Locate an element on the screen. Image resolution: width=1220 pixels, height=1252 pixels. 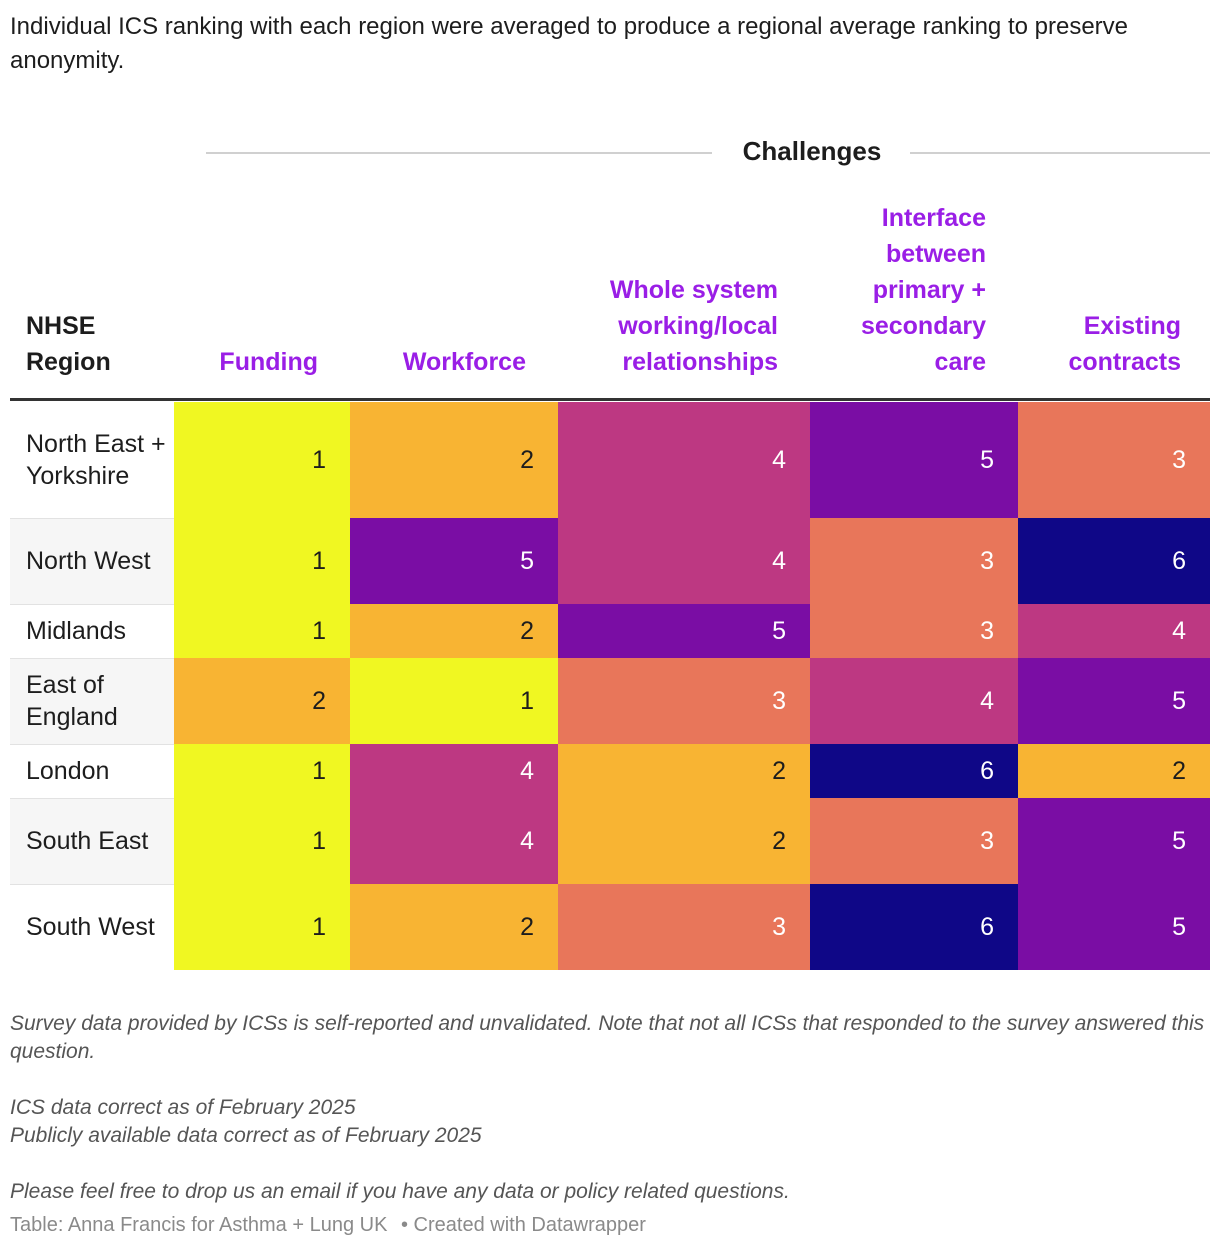
rank-cell-interface: 4 is located at coordinates (914, 701).